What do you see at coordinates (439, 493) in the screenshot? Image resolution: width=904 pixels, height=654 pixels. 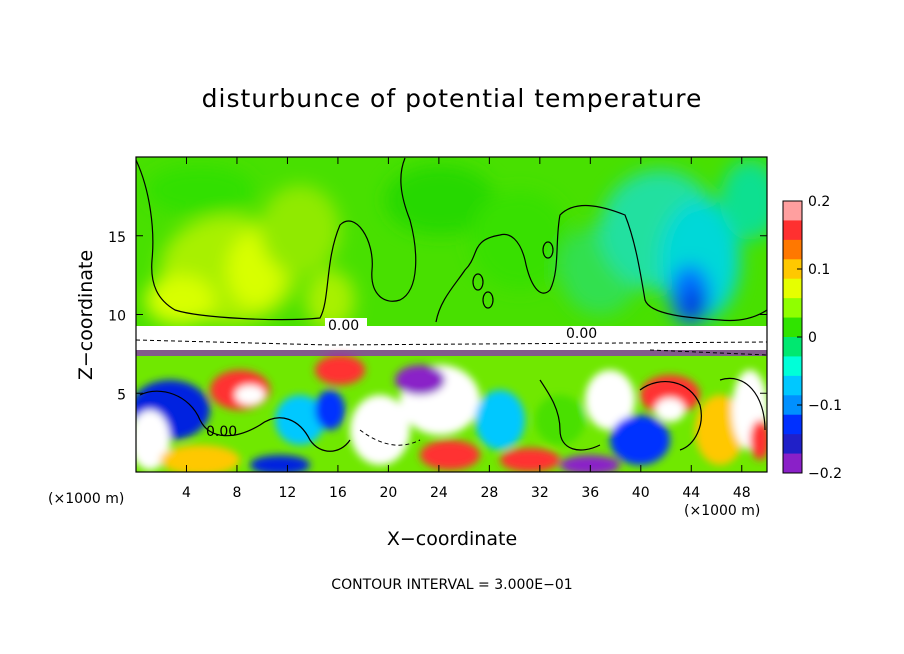 I see `x-tick-label: 24` at bounding box center [439, 493].